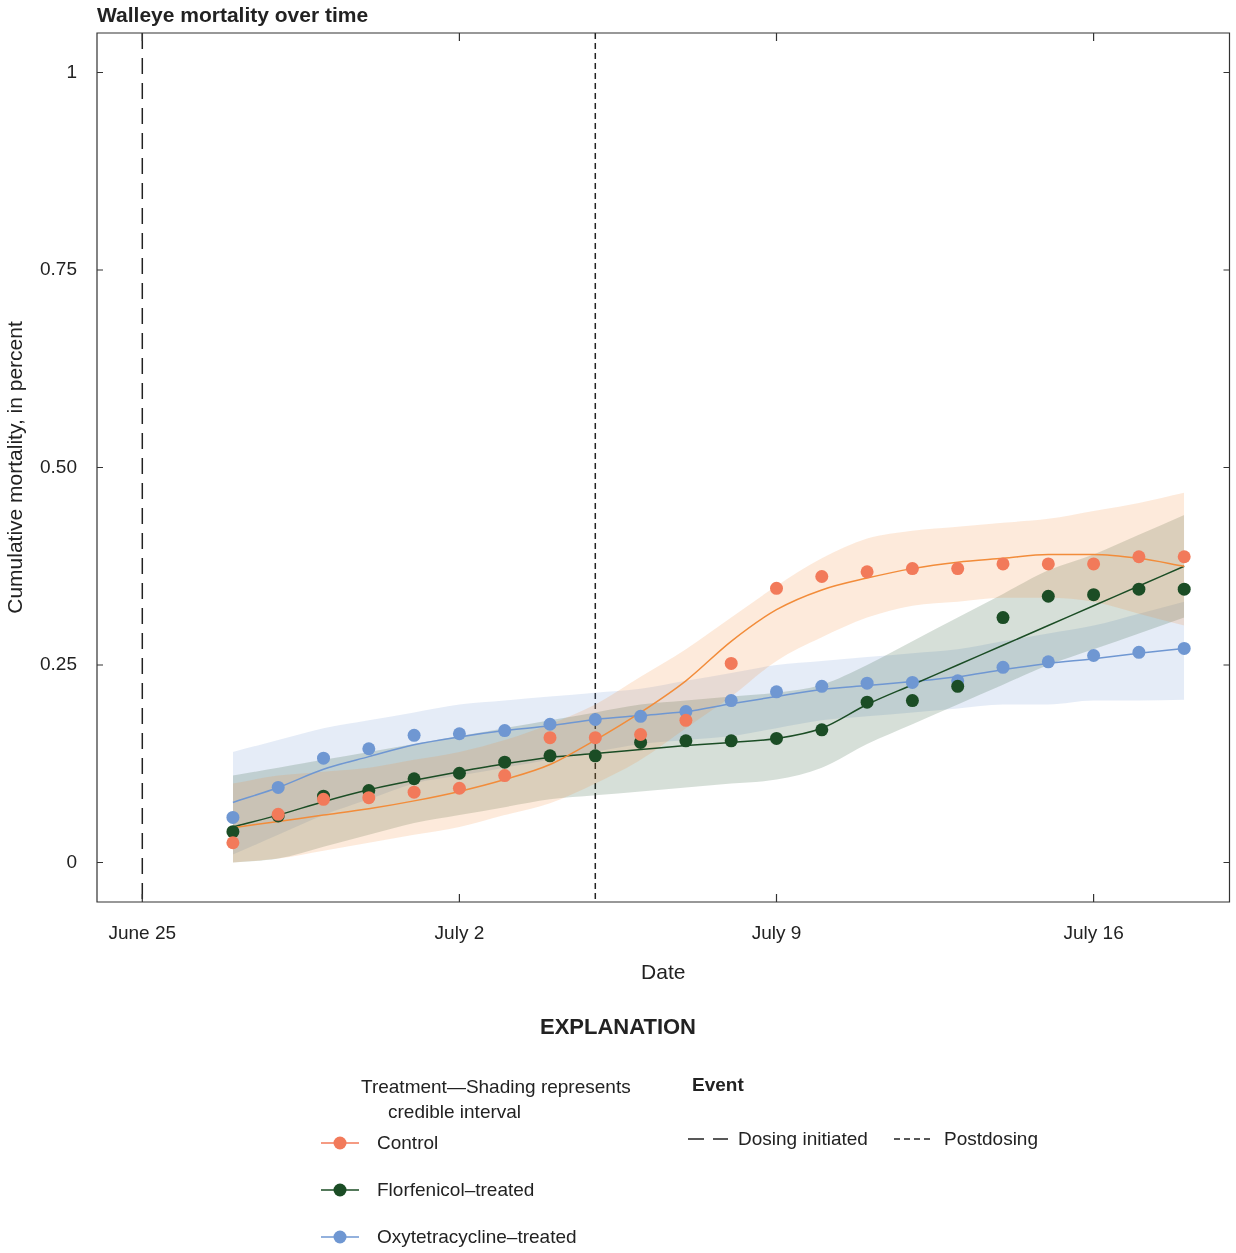 This screenshot has width=1236, height=1253. What do you see at coordinates (803, 1139) in the screenshot?
I see `legend-label: Dosing initiated` at bounding box center [803, 1139].